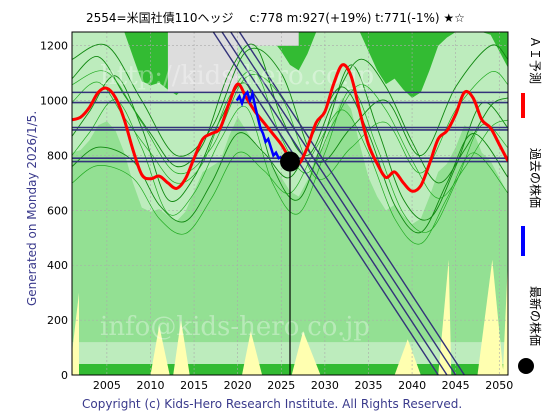 The width and height of the screenshot is (560, 420). What do you see at coordinates (32, 208) in the screenshot?
I see `generated-date-label: Generated on Monday 2026/1/5.` at bounding box center [32, 208].